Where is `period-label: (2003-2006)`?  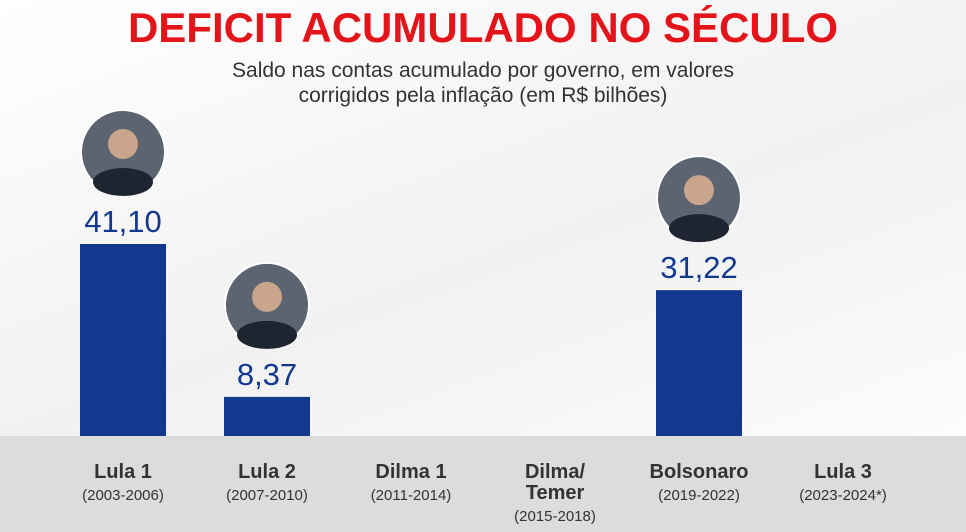
period-label: (2003-2006) is located at coordinates (123, 495).